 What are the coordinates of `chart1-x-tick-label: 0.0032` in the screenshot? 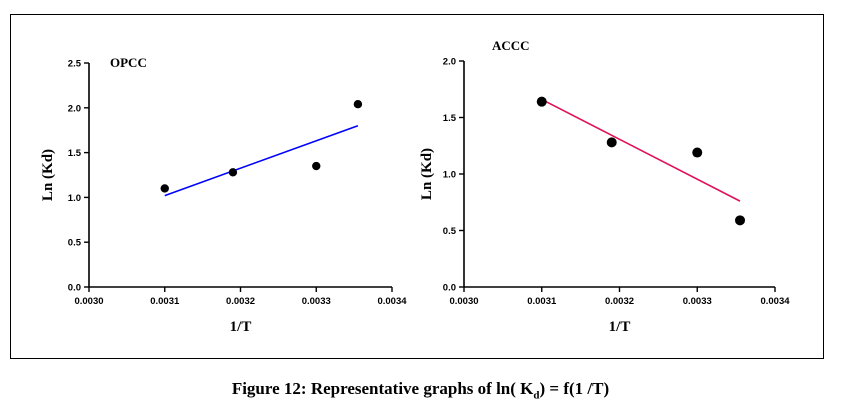 It's located at (240, 301).